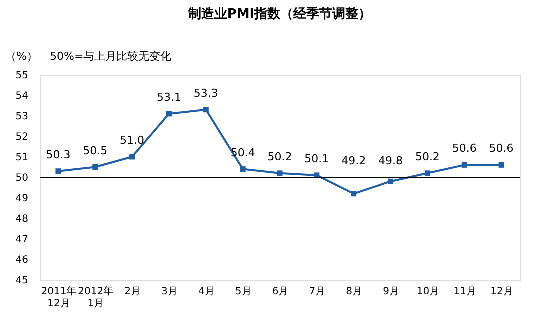  I want to click on y-tick-label: 52, so click(22, 137).